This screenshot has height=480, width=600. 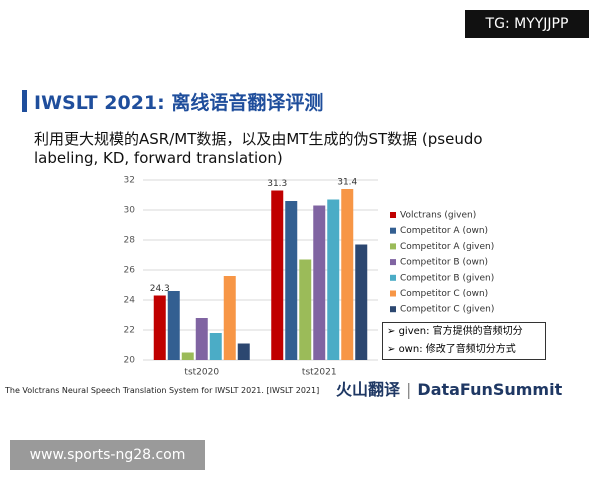 What do you see at coordinates (129, 181) in the screenshot?
I see `y-tick-label: 32` at bounding box center [129, 181].